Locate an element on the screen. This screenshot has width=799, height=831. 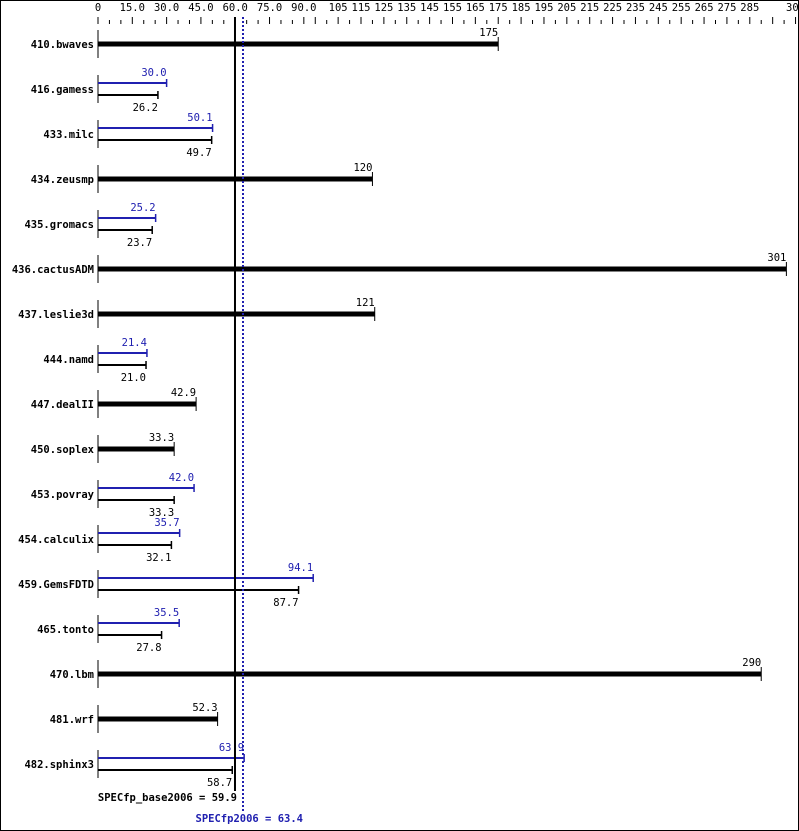
peak-value-label: 42.0 is located at coordinates (181, 478).